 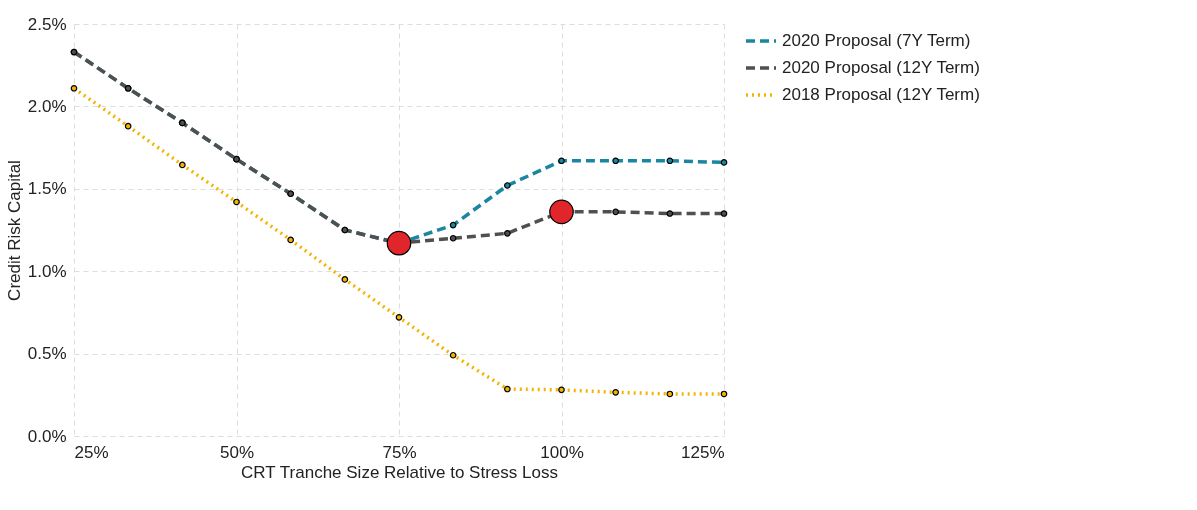 I want to click on y-axis-title: Credit Risk Capital, so click(x=14, y=230).